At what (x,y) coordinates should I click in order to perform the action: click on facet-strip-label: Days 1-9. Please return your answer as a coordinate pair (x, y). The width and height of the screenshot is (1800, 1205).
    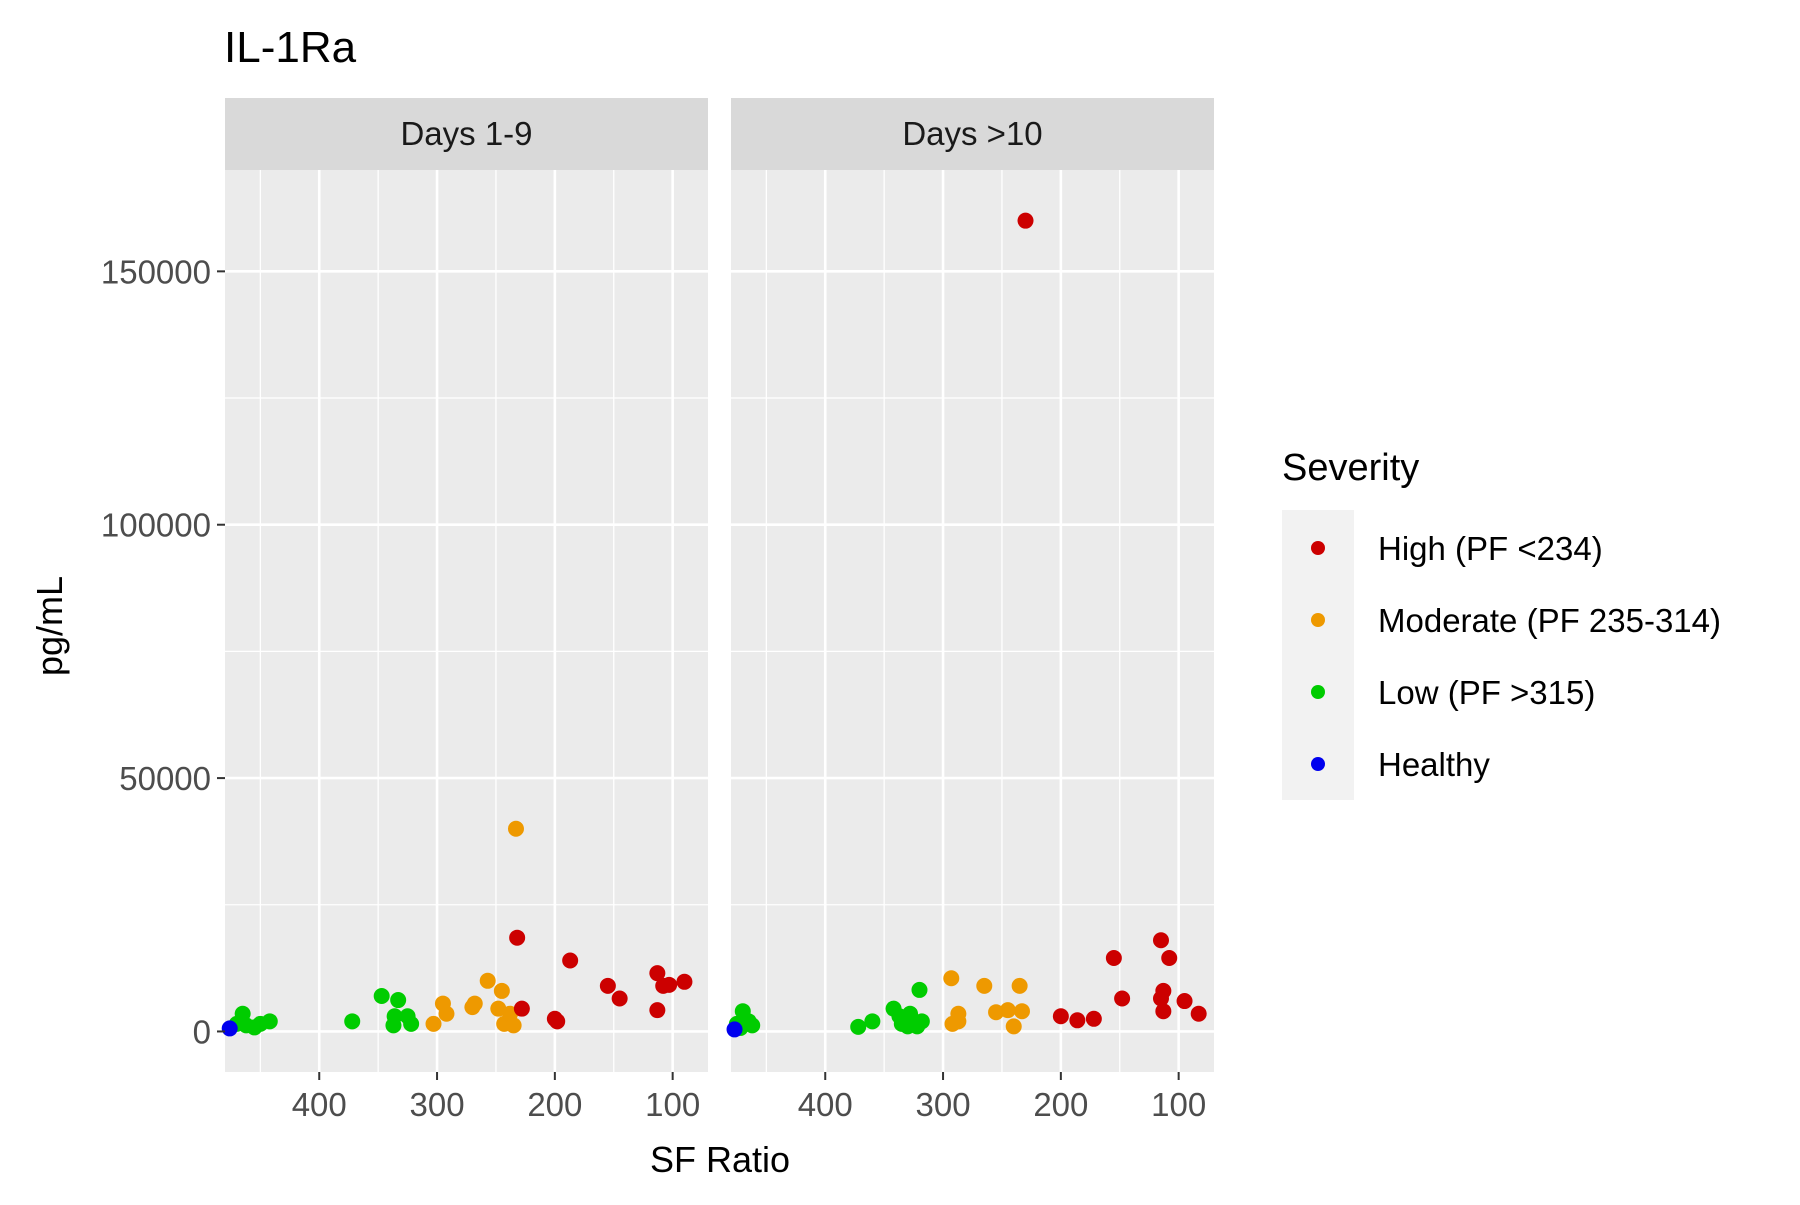
    Looking at the image, I should click on (466, 133).